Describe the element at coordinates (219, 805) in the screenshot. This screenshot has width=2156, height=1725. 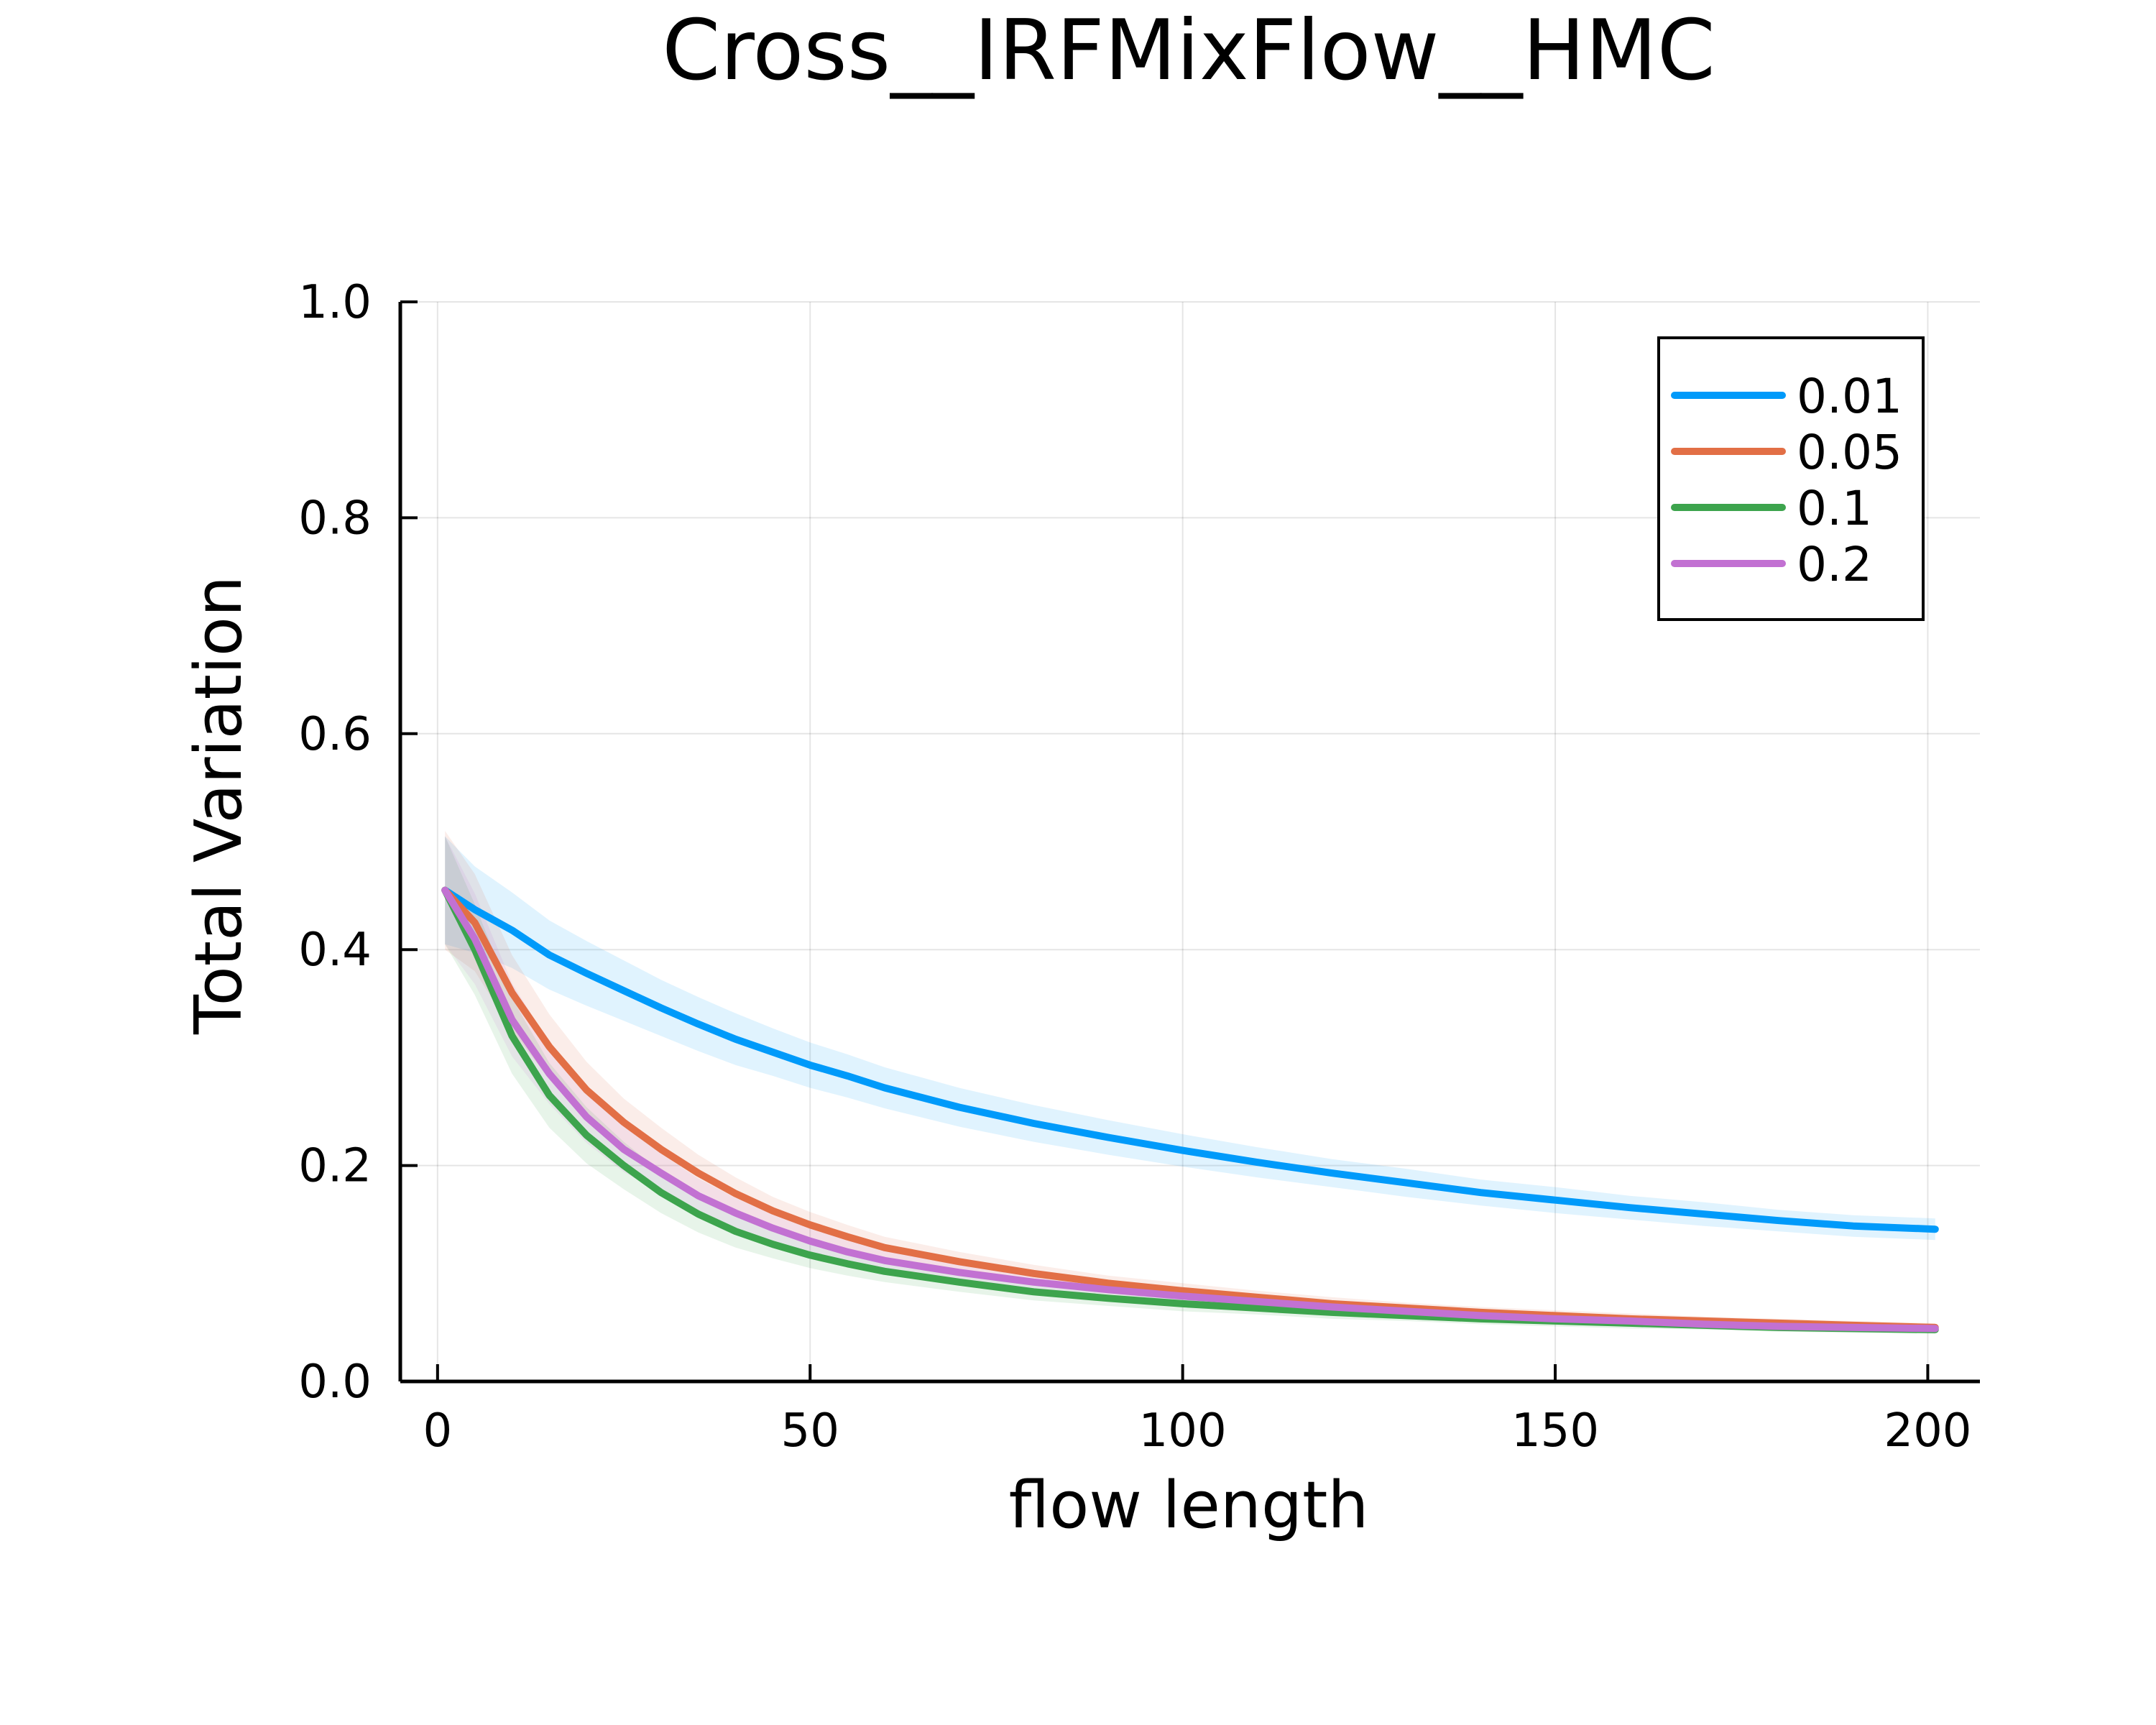
I see `y-axis-title: Total Variation` at that location.